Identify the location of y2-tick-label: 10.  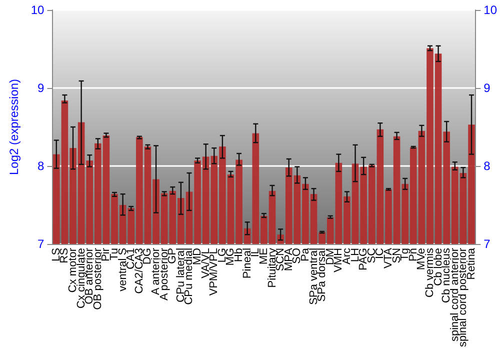
(491, 10).